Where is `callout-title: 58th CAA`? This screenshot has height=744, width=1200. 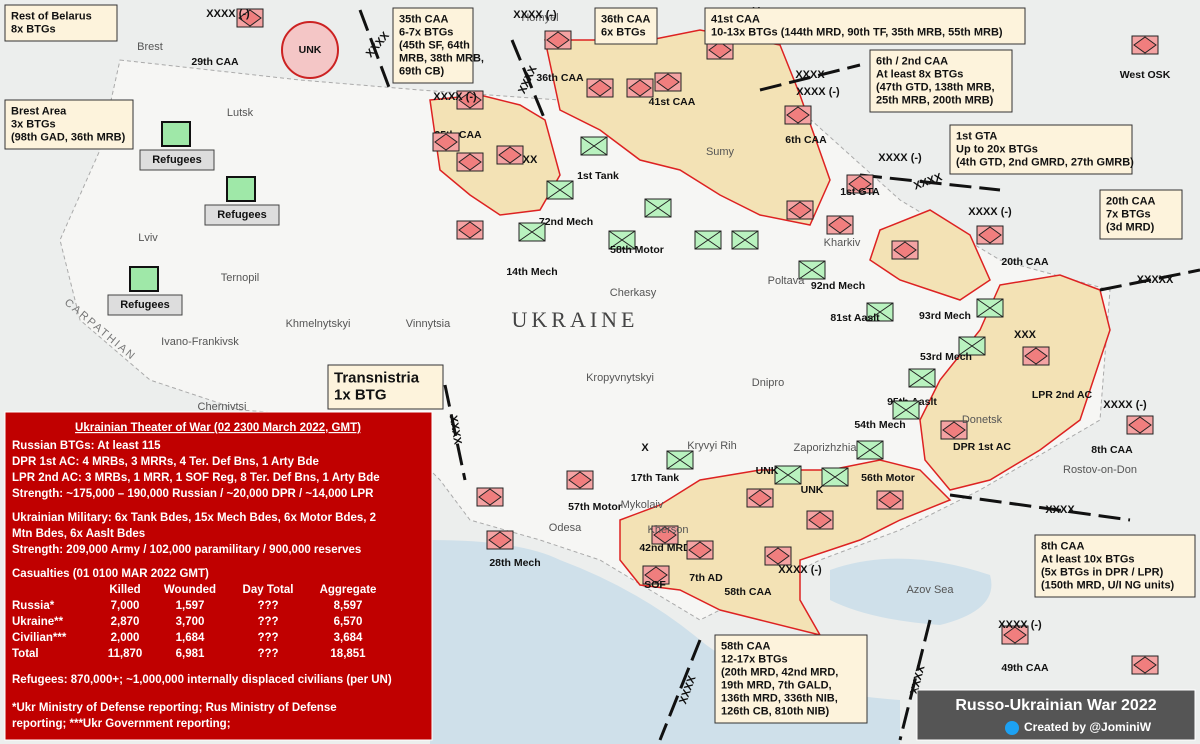
callout-title: 58th CAA is located at coordinates (746, 646).